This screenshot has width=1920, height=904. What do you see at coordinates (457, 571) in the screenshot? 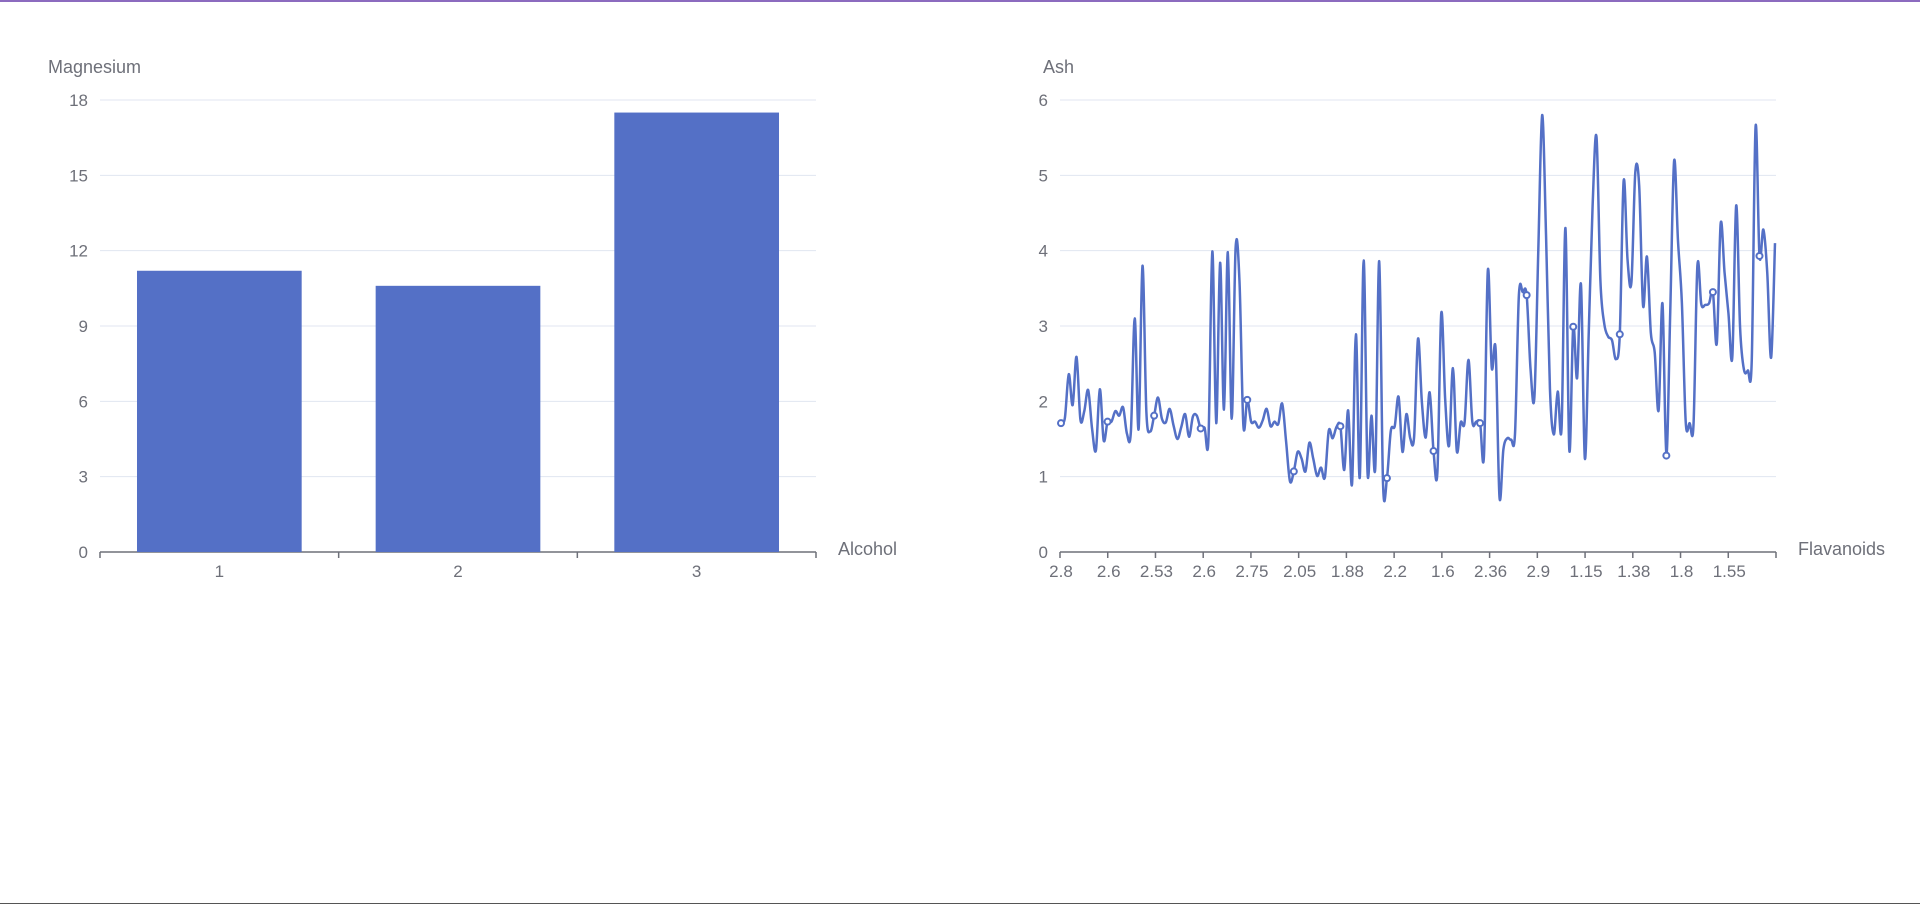
I see `bar-x-tick-label: 2` at bounding box center [457, 571].